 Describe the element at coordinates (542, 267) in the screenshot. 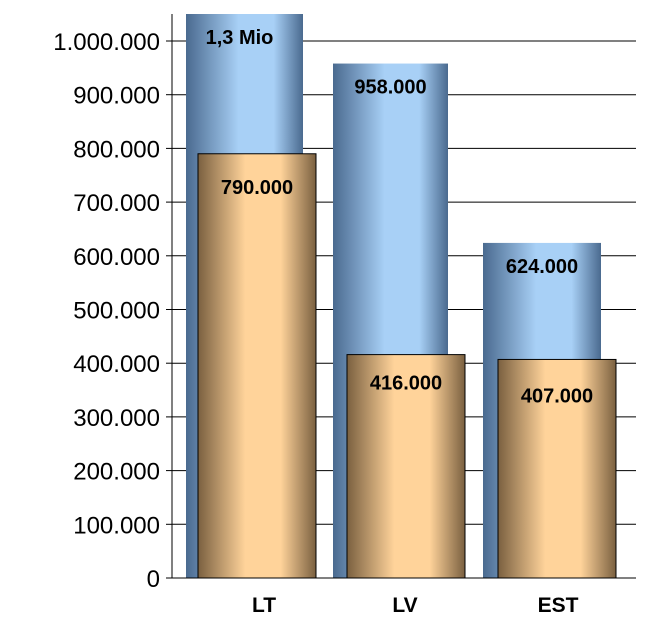

I see `data-label: 624.000` at that location.